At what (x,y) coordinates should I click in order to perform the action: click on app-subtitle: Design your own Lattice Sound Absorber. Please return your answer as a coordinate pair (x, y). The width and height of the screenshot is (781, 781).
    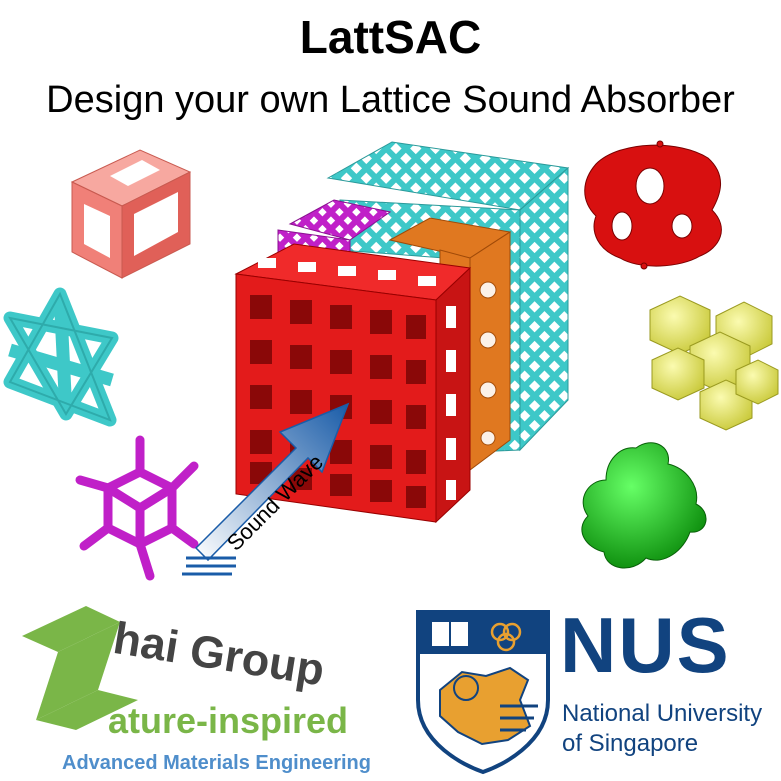
    Looking at the image, I should click on (390, 100).